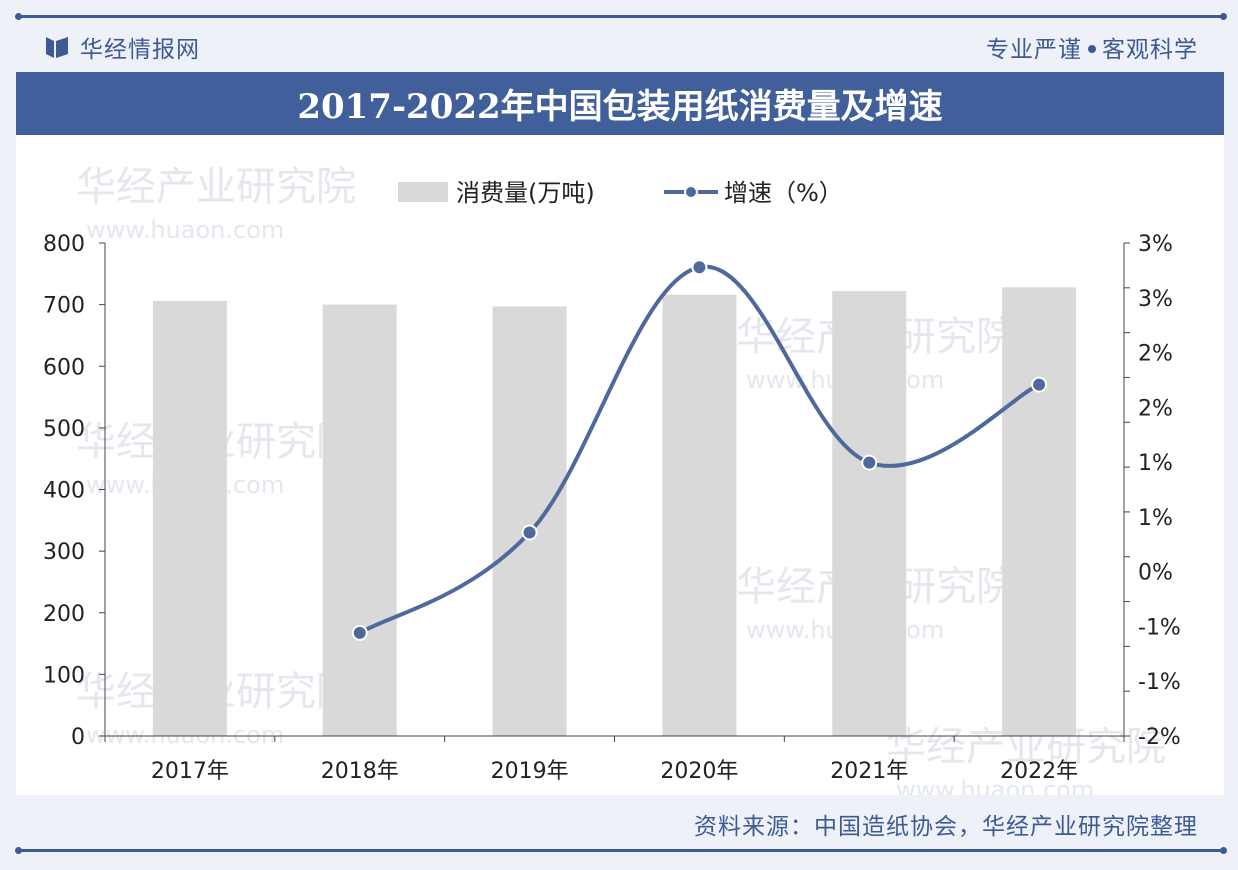  I want to click on slogan-dot-icon, so click(1092, 48).